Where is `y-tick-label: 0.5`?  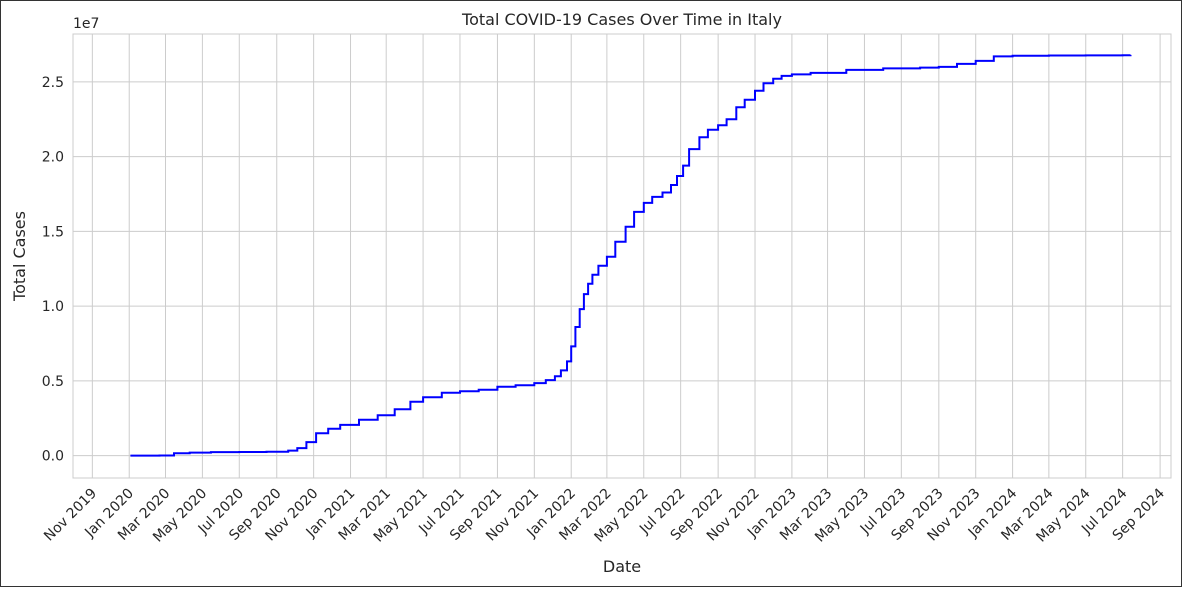 y-tick-label: 0.5 is located at coordinates (53, 382).